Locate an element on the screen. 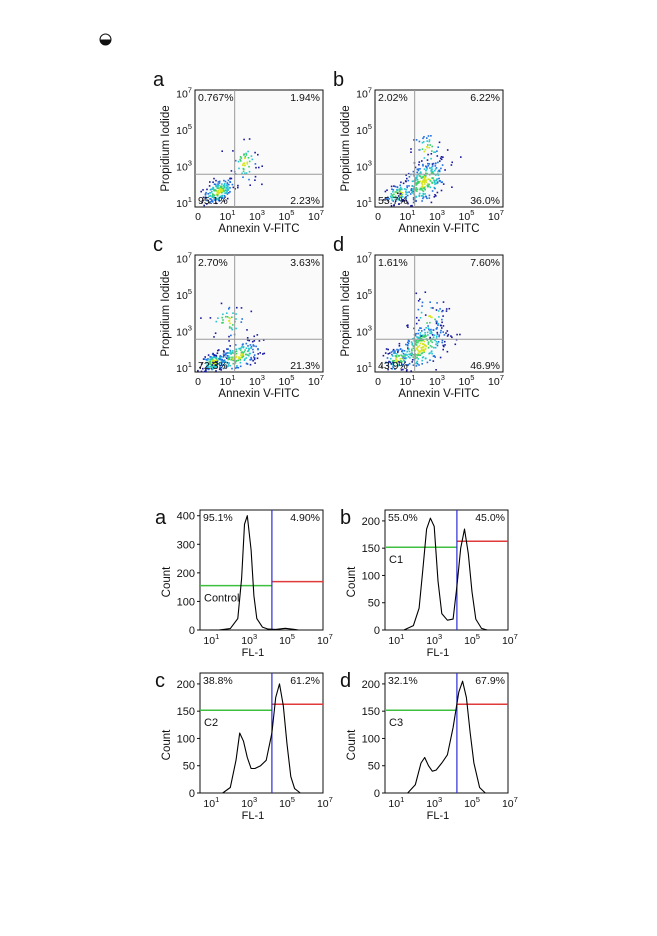 The width and height of the screenshot is (657, 936). y-tick-label: 150 is located at coordinates (371, 712).